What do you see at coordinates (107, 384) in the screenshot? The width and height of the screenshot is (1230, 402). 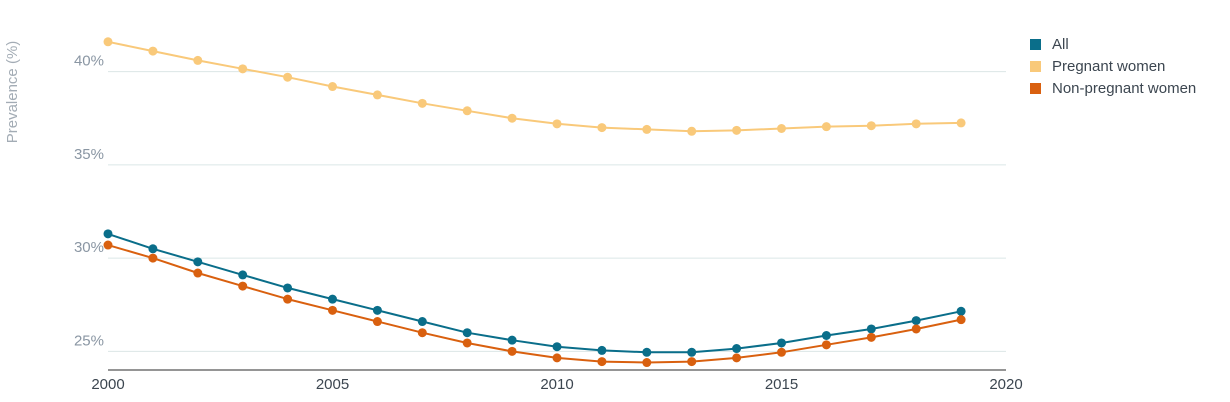 I see `x-tick-label: 2000` at bounding box center [107, 384].